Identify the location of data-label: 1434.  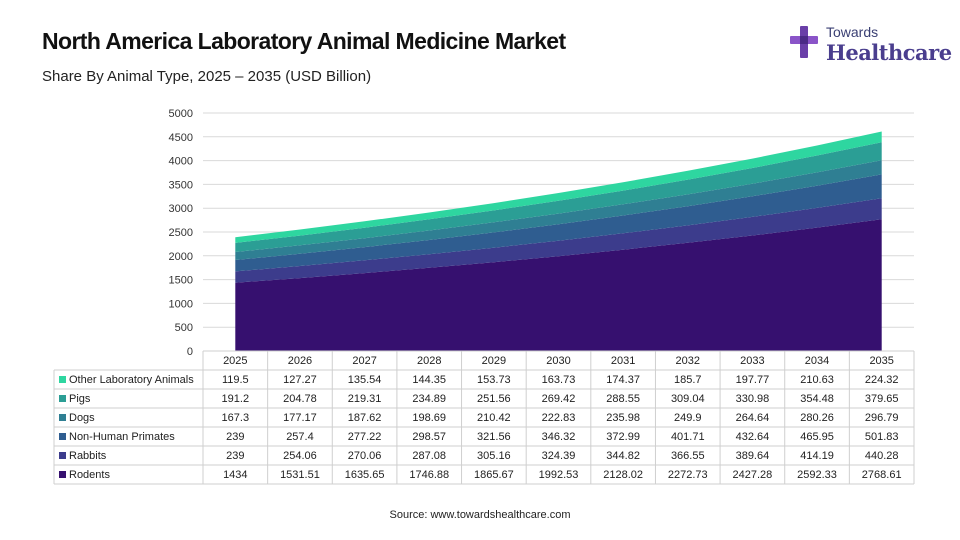
(235, 475).